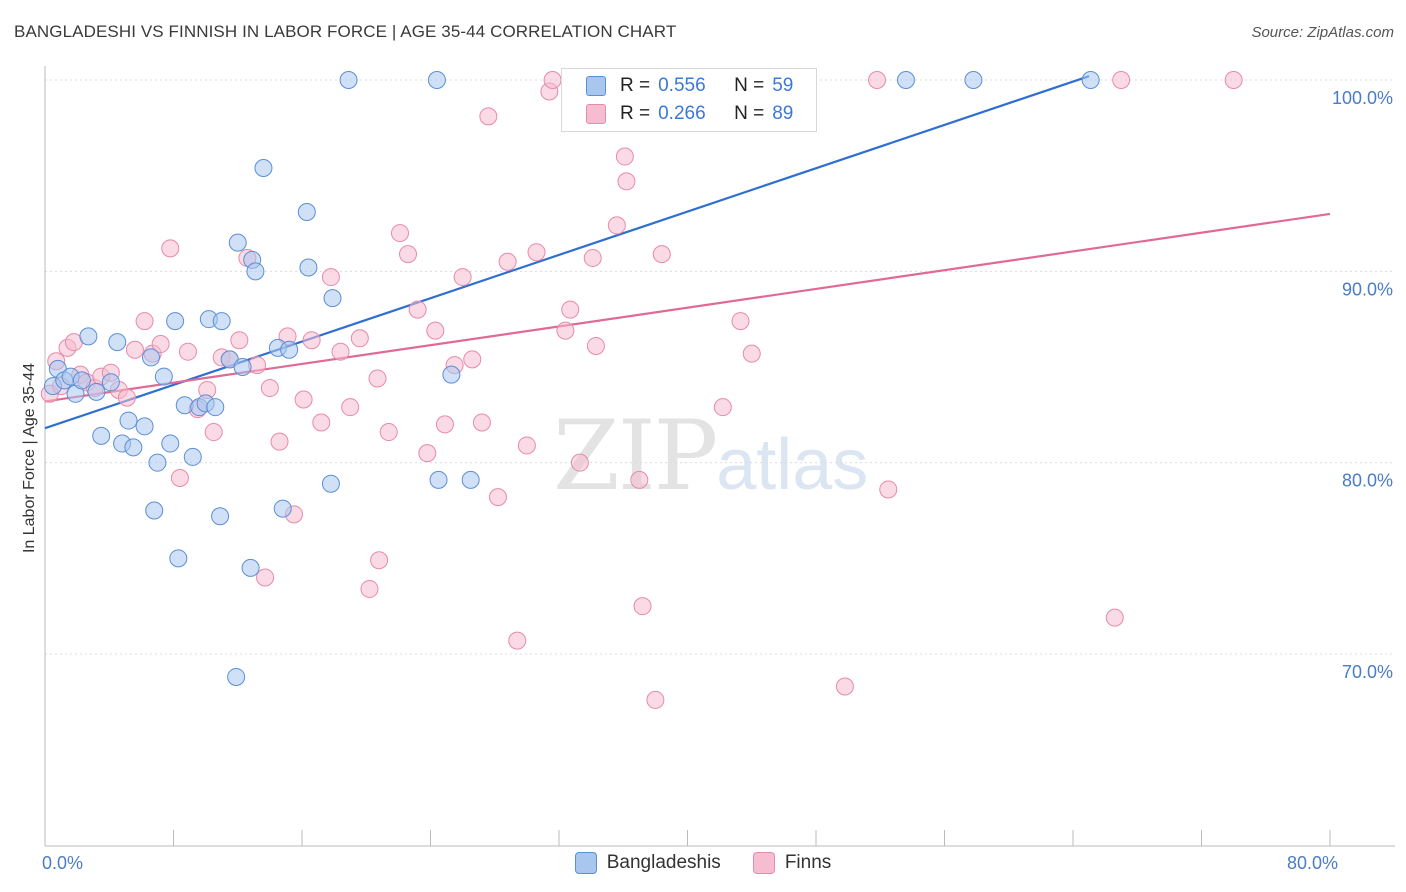 The image size is (1406, 892). I want to click on stats-row-finns: R = 0.266 N = 89, so click(689, 114).